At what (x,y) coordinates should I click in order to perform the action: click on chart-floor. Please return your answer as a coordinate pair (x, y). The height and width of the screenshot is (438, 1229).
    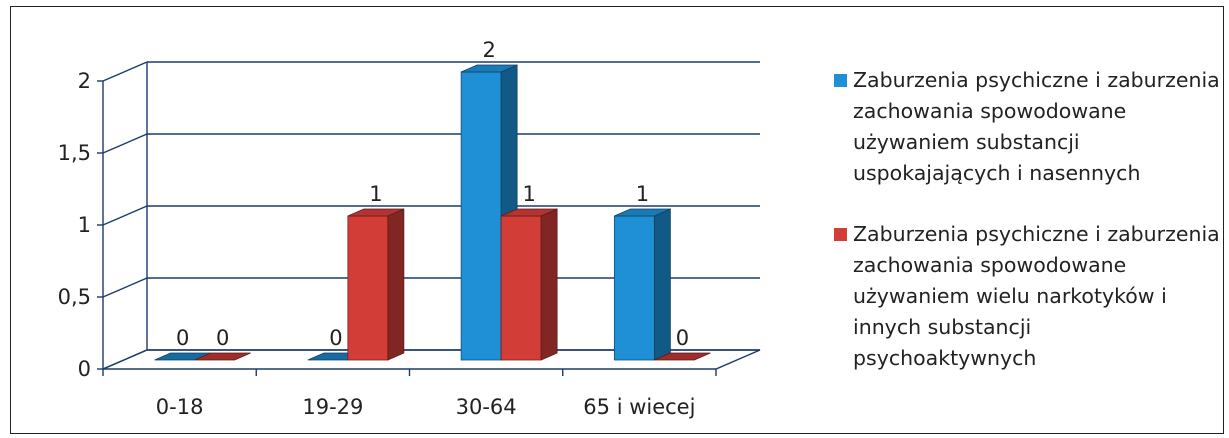
    Looking at the image, I should click on (431, 359).